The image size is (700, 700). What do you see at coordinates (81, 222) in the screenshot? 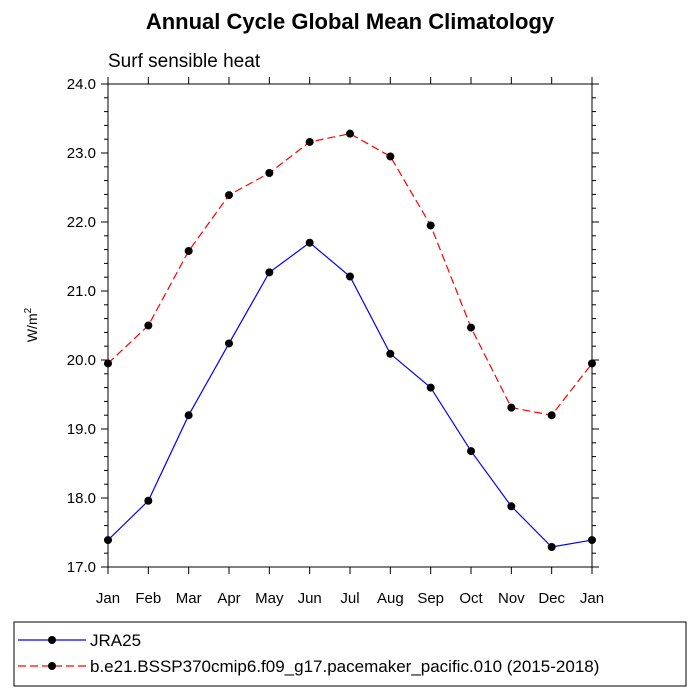
I see `y-tick-label: 22.0` at bounding box center [81, 222].